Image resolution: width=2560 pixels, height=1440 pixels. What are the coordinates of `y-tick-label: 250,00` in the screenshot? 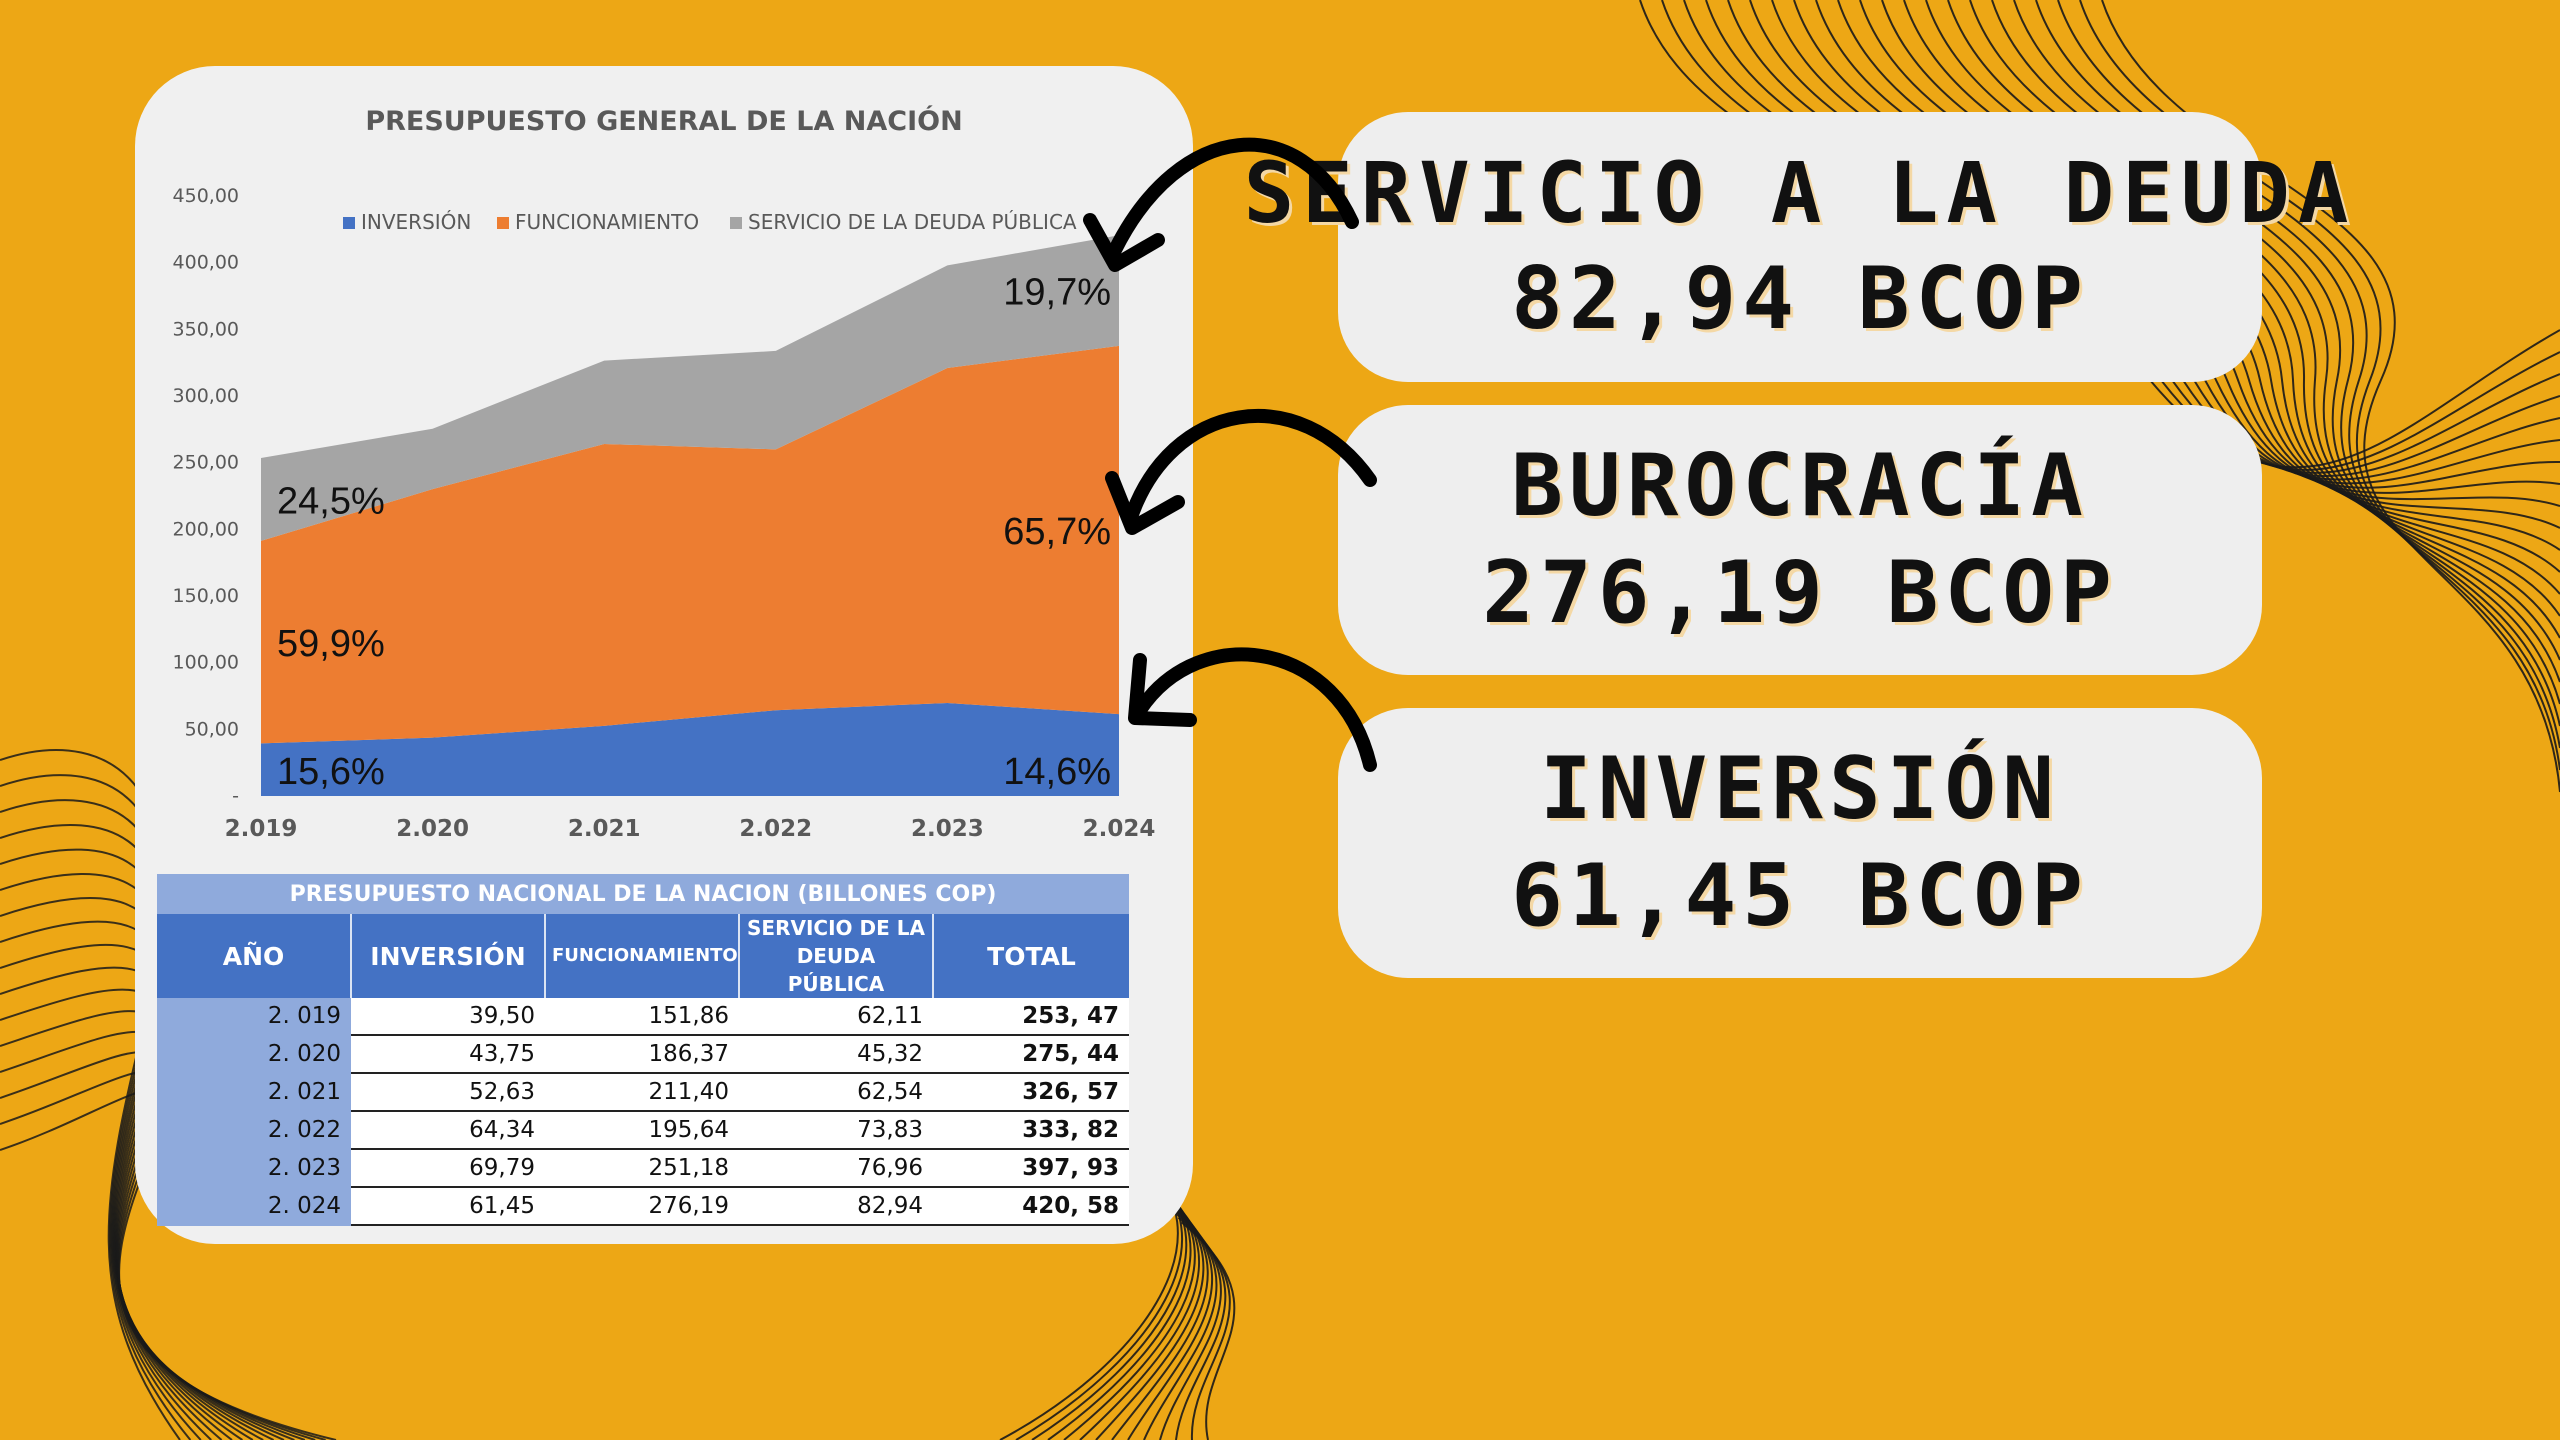 It's located at (206, 463).